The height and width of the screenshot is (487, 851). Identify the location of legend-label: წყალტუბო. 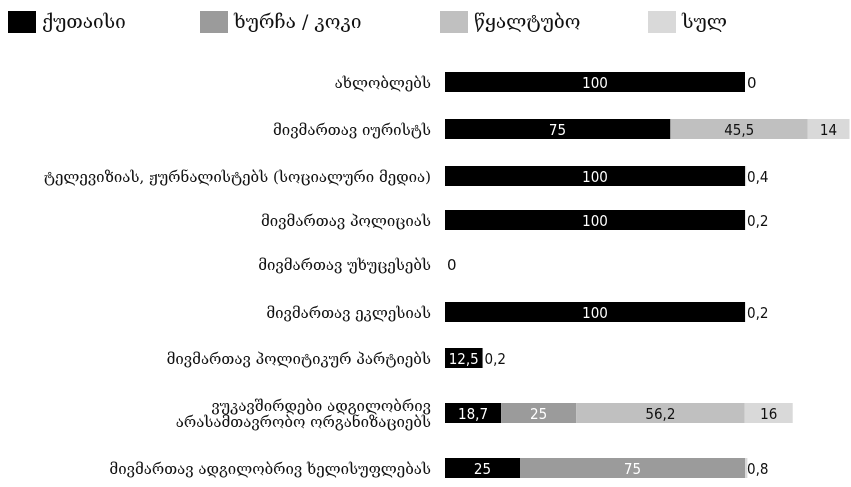
(527, 22).